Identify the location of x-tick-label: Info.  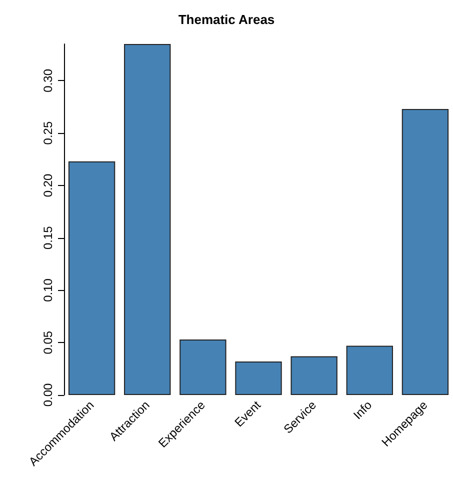
(362, 410).